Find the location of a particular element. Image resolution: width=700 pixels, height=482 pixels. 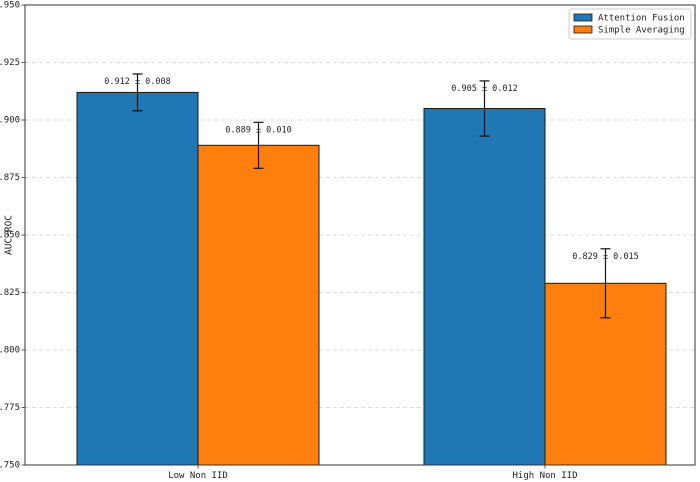

x-tick-label: Low Non IID is located at coordinates (198, 476).